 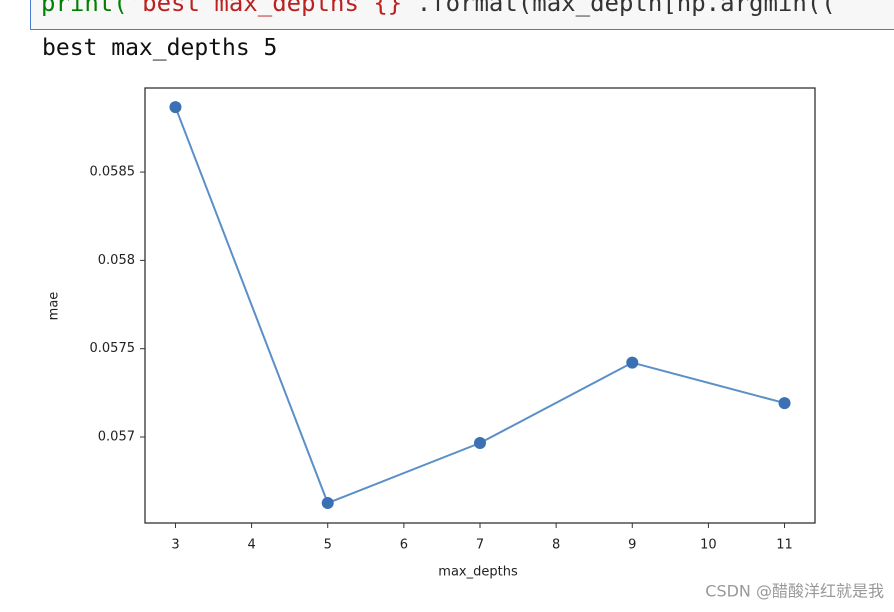 I want to click on x-axis-label: max_depths, so click(x=478, y=572).